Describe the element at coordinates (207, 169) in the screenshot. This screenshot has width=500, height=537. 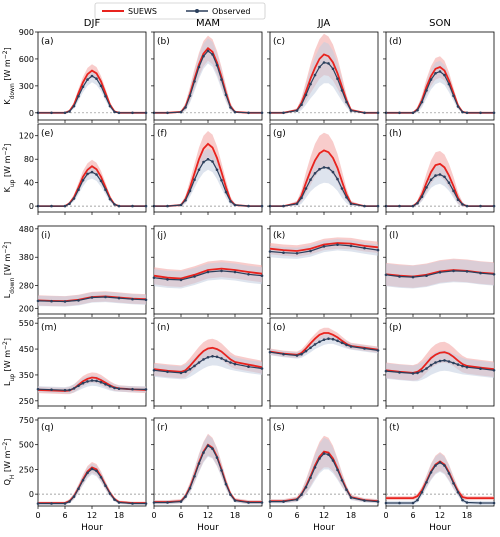
I see `panel-f: (f)` at that location.